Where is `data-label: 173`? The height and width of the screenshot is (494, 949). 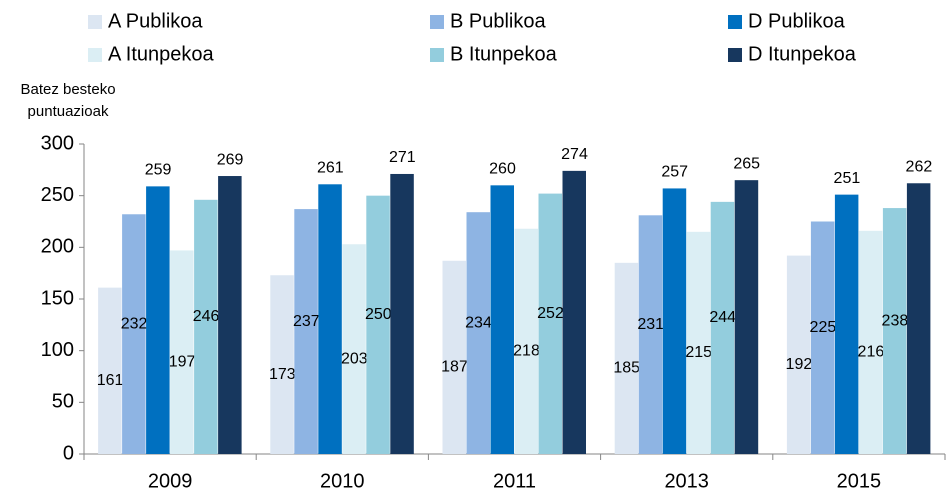
data-label: 173 is located at coordinates (282, 374).